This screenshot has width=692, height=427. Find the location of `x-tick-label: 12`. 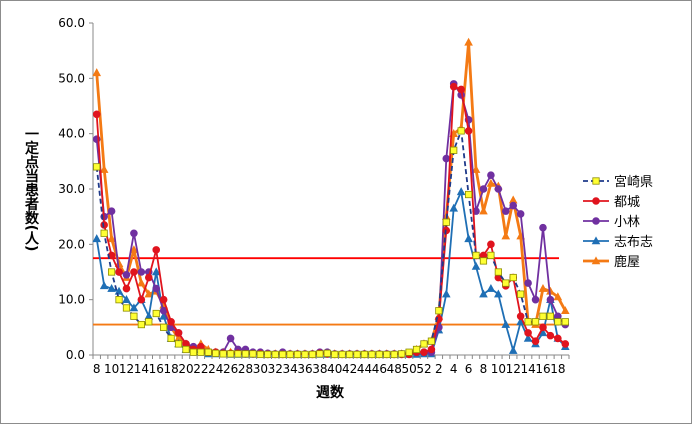

x-tick-label: 12 is located at coordinates (126, 369).